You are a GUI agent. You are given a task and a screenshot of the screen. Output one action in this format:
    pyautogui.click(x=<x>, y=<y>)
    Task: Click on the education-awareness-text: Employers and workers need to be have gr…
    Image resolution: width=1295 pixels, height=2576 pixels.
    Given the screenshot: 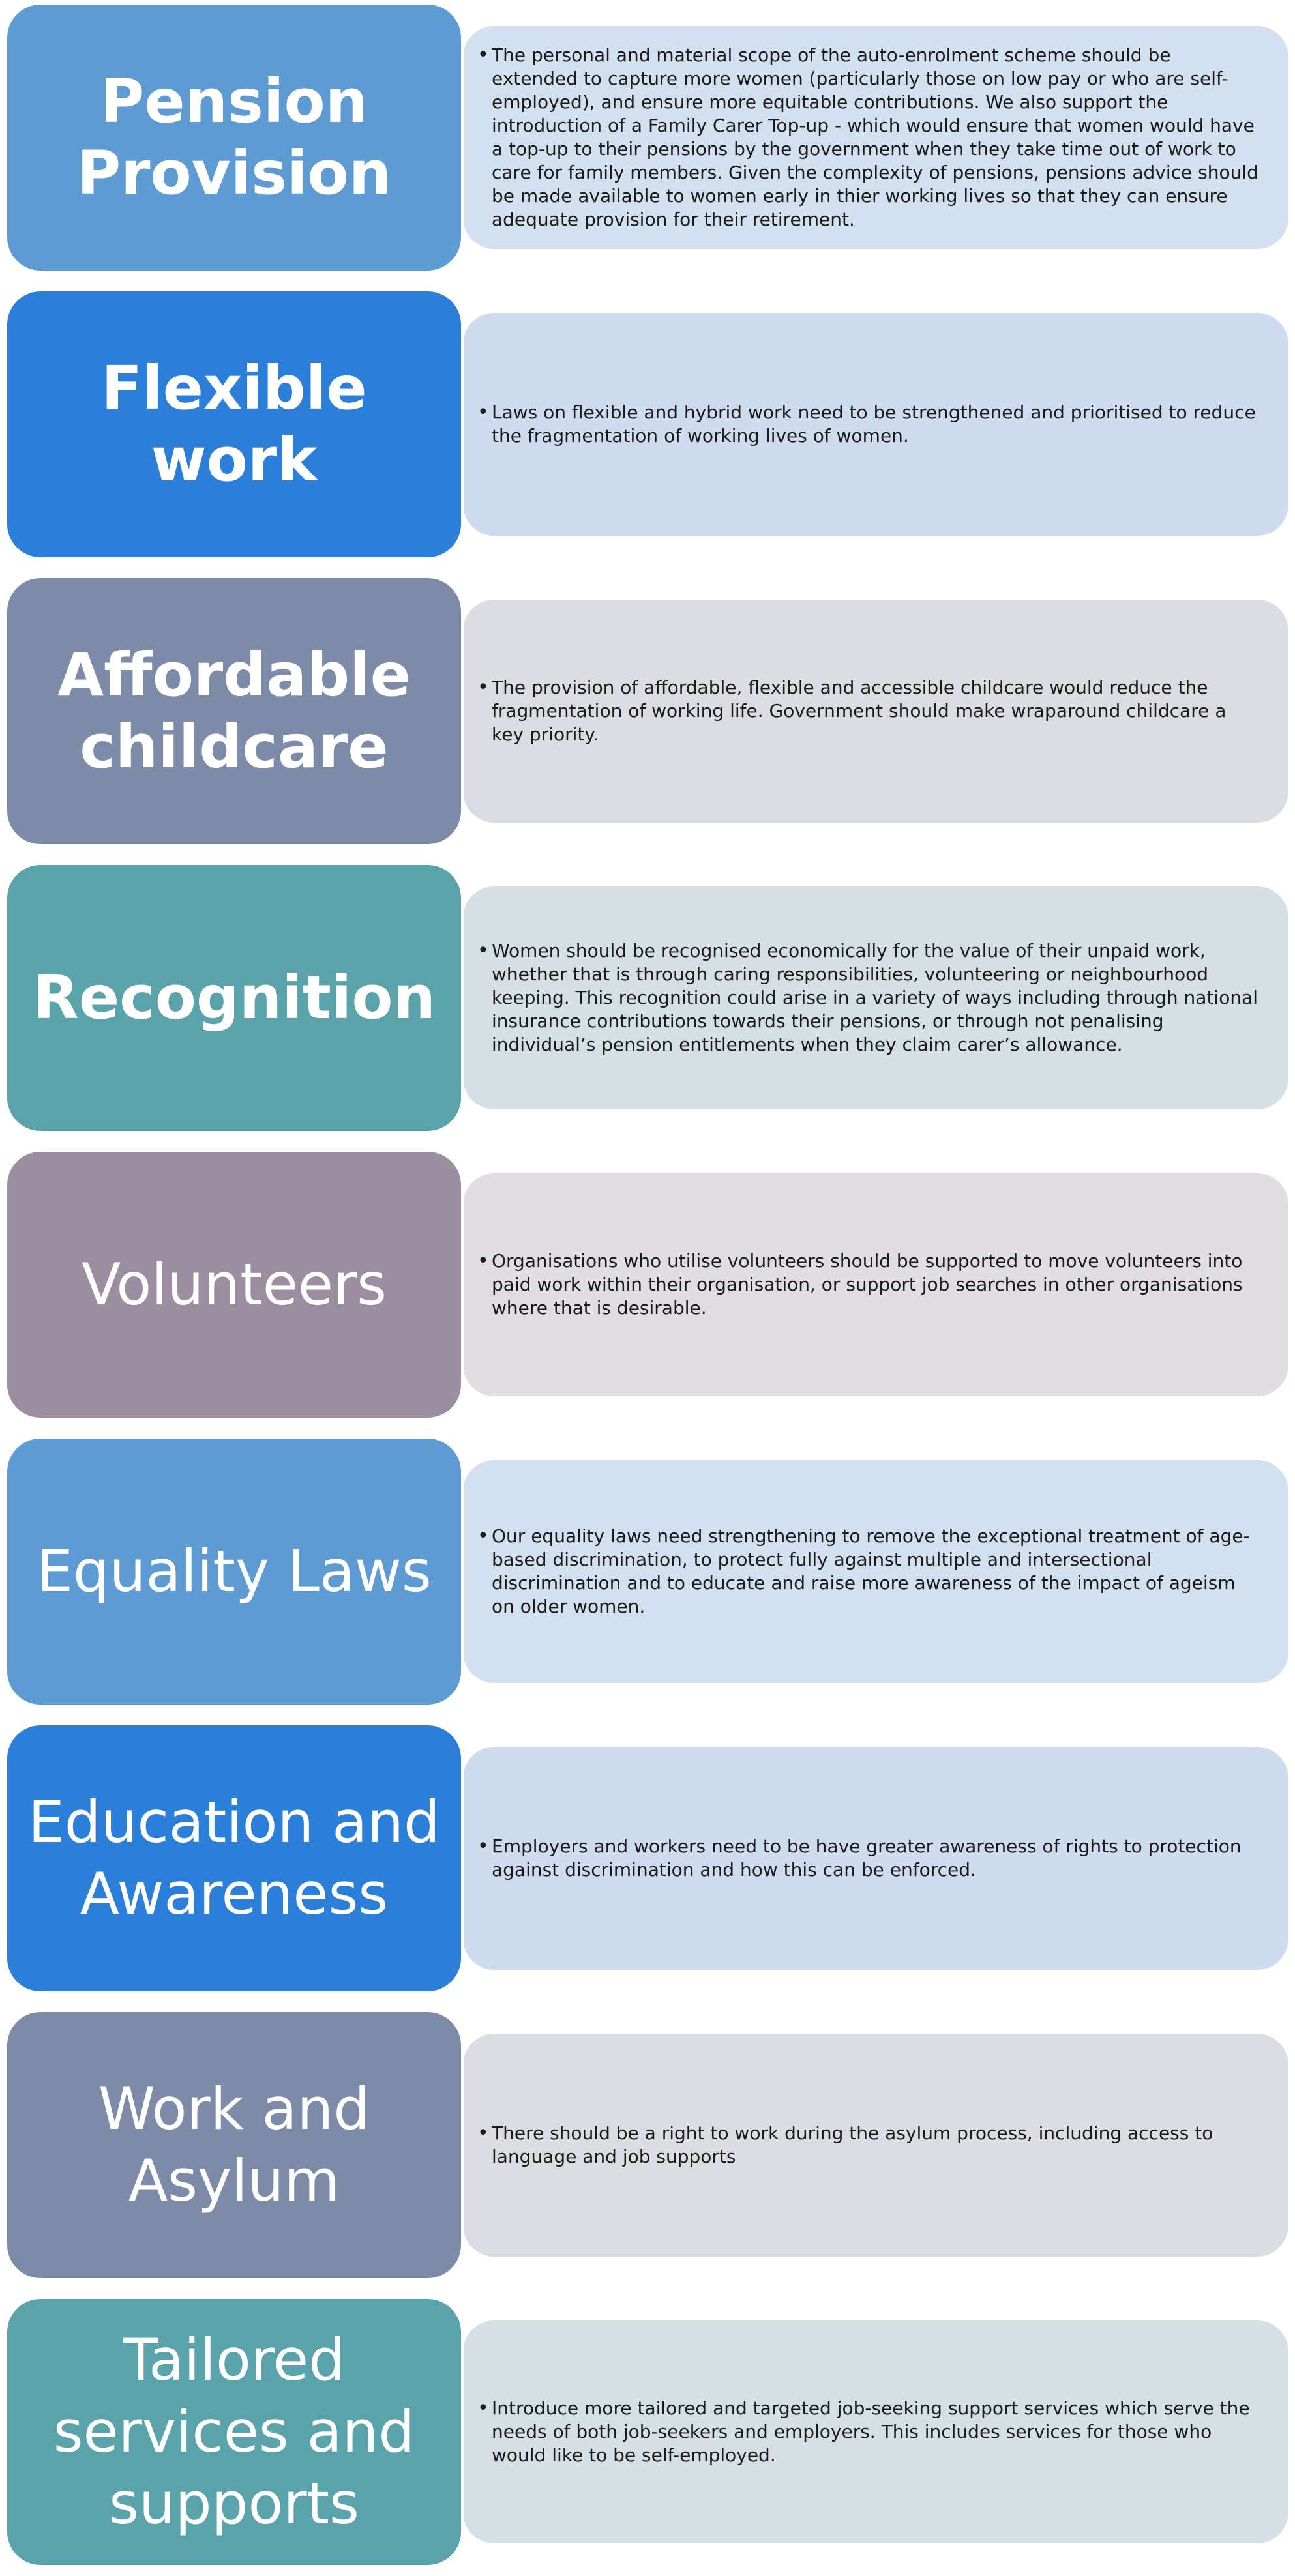 What is the action you would take?
    pyautogui.click(x=867, y=1858)
    